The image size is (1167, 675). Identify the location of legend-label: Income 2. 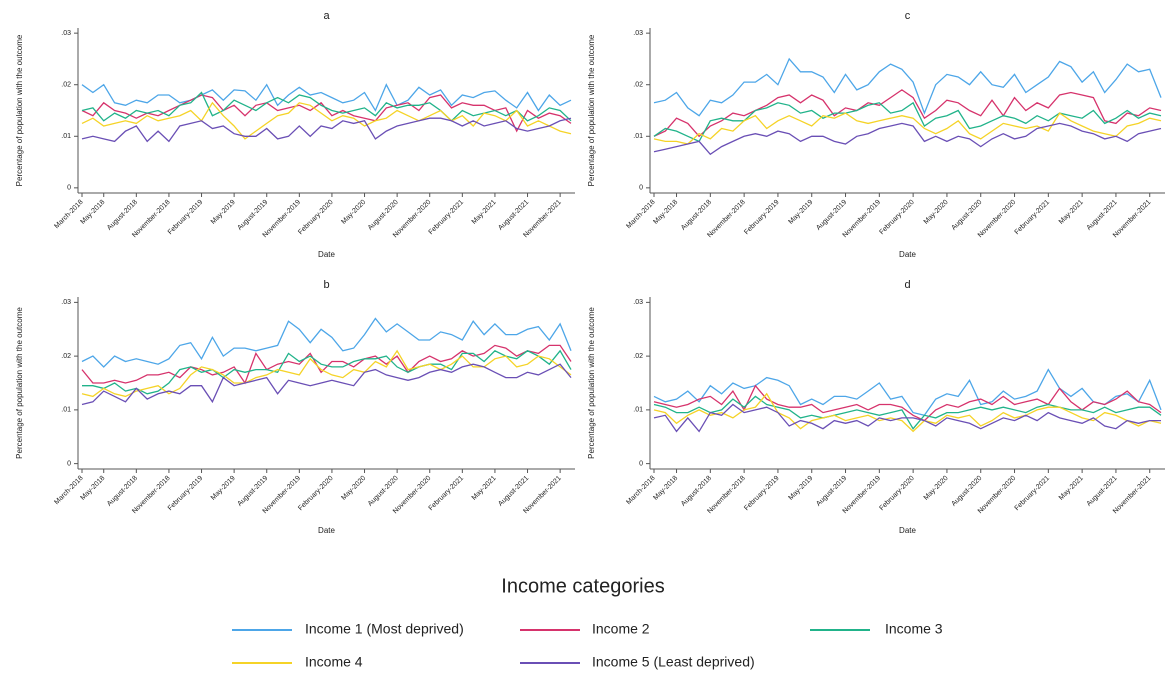
(621, 629).